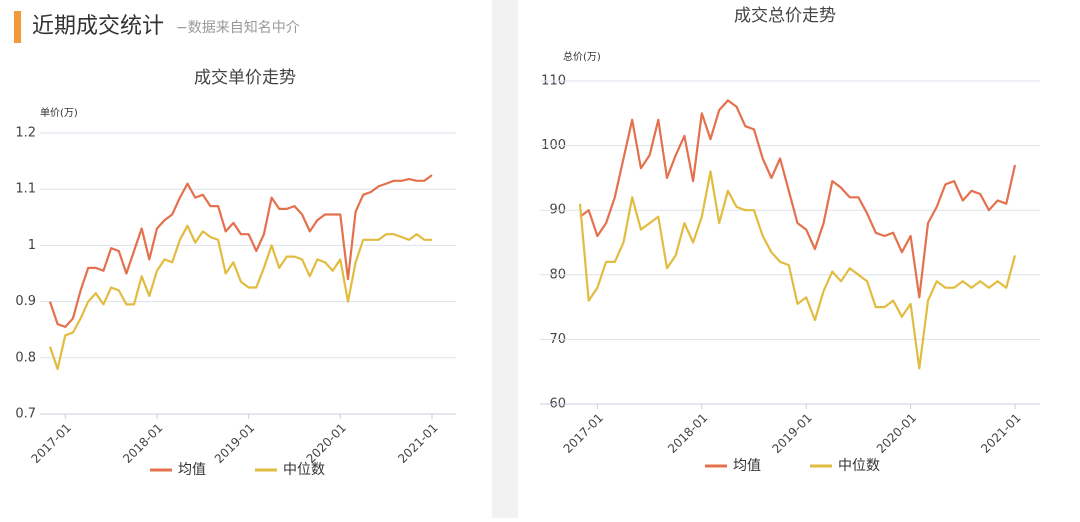  I want to click on y-tick-label: 1, so click(32, 245).